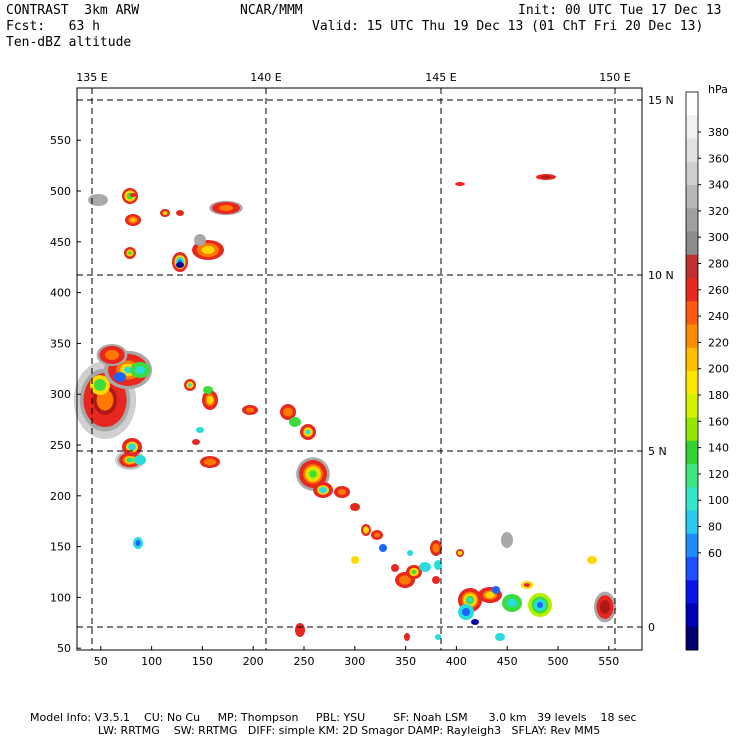  Describe the element at coordinates (60, 445) in the screenshot. I see `y-tick-label: 250` at that location.